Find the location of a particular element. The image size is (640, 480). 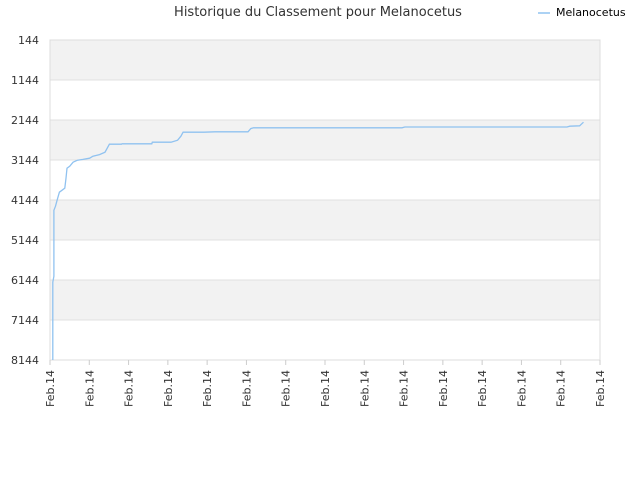

y-tick-label: 4144 is located at coordinates (25, 200).